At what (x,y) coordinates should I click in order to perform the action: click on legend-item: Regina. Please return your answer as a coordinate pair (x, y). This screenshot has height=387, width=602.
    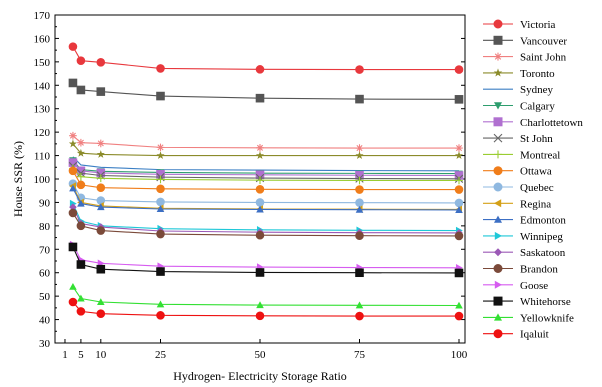
    Looking at the image, I should click on (517, 204).